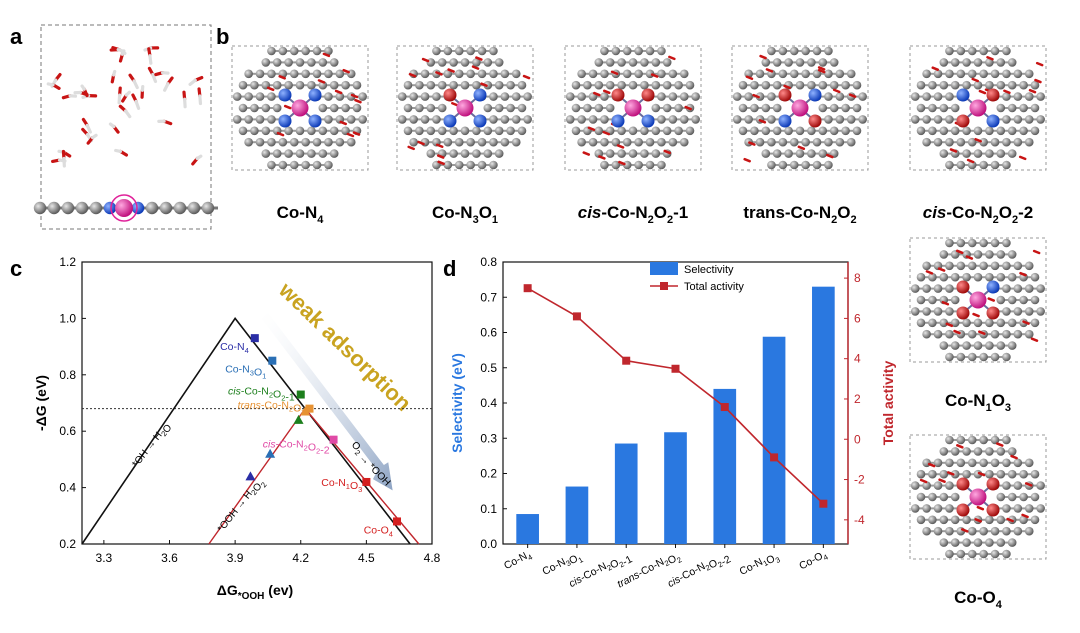  Describe the element at coordinates (700, 571) in the screenshot. I see `category-label: cis-Co-N2O2-2` at that location.